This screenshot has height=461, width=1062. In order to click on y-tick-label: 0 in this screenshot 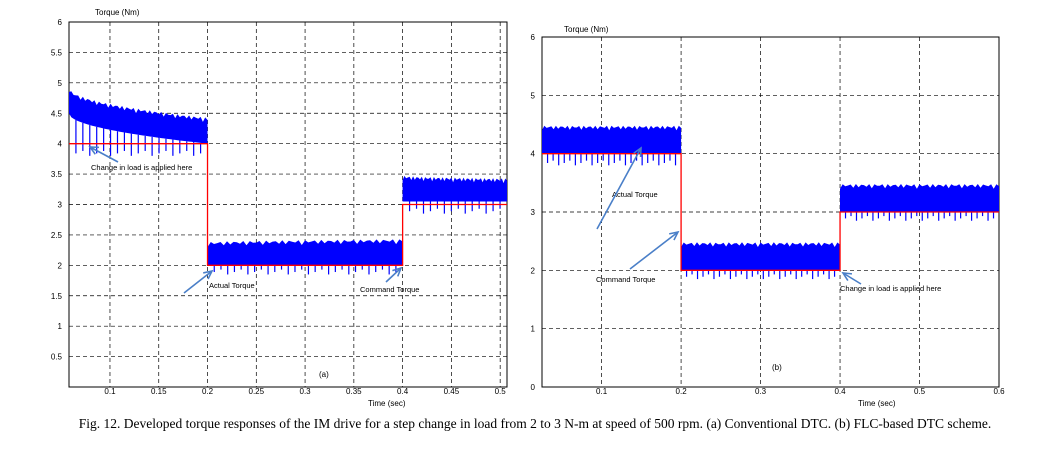, I will do `click(533, 387)`.